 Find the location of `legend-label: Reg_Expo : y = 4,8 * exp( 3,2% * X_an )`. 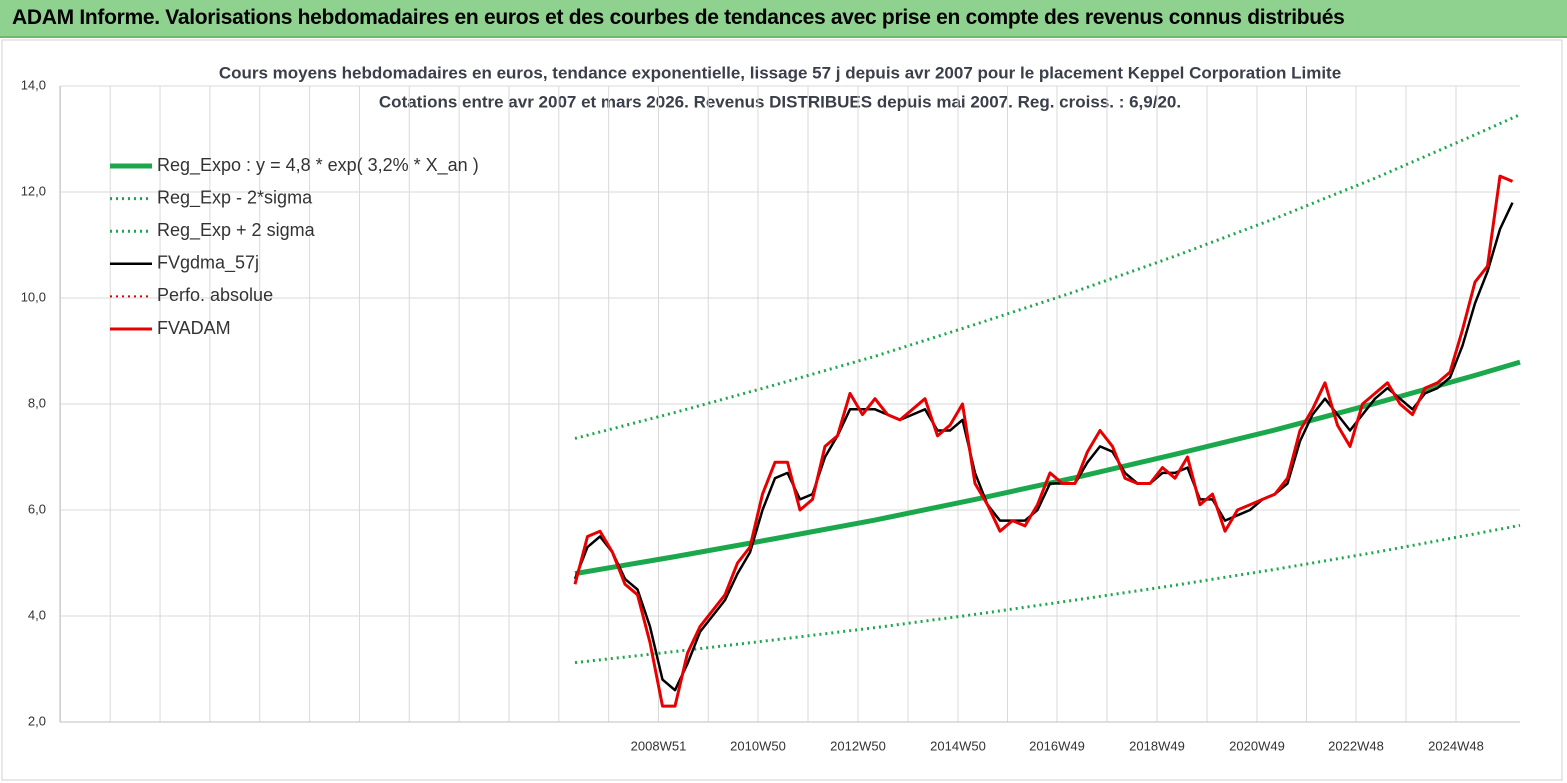

legend-label: Reg_Expo : y = 4,8 * exp( 3,2% * X_an ) is located at coordinates (318, 165).